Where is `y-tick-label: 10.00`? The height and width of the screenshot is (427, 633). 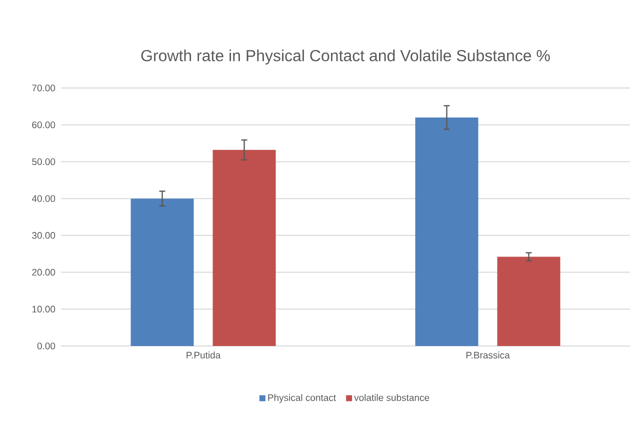
y-tick-label: 10.00 is located at coordinates (44, 309).